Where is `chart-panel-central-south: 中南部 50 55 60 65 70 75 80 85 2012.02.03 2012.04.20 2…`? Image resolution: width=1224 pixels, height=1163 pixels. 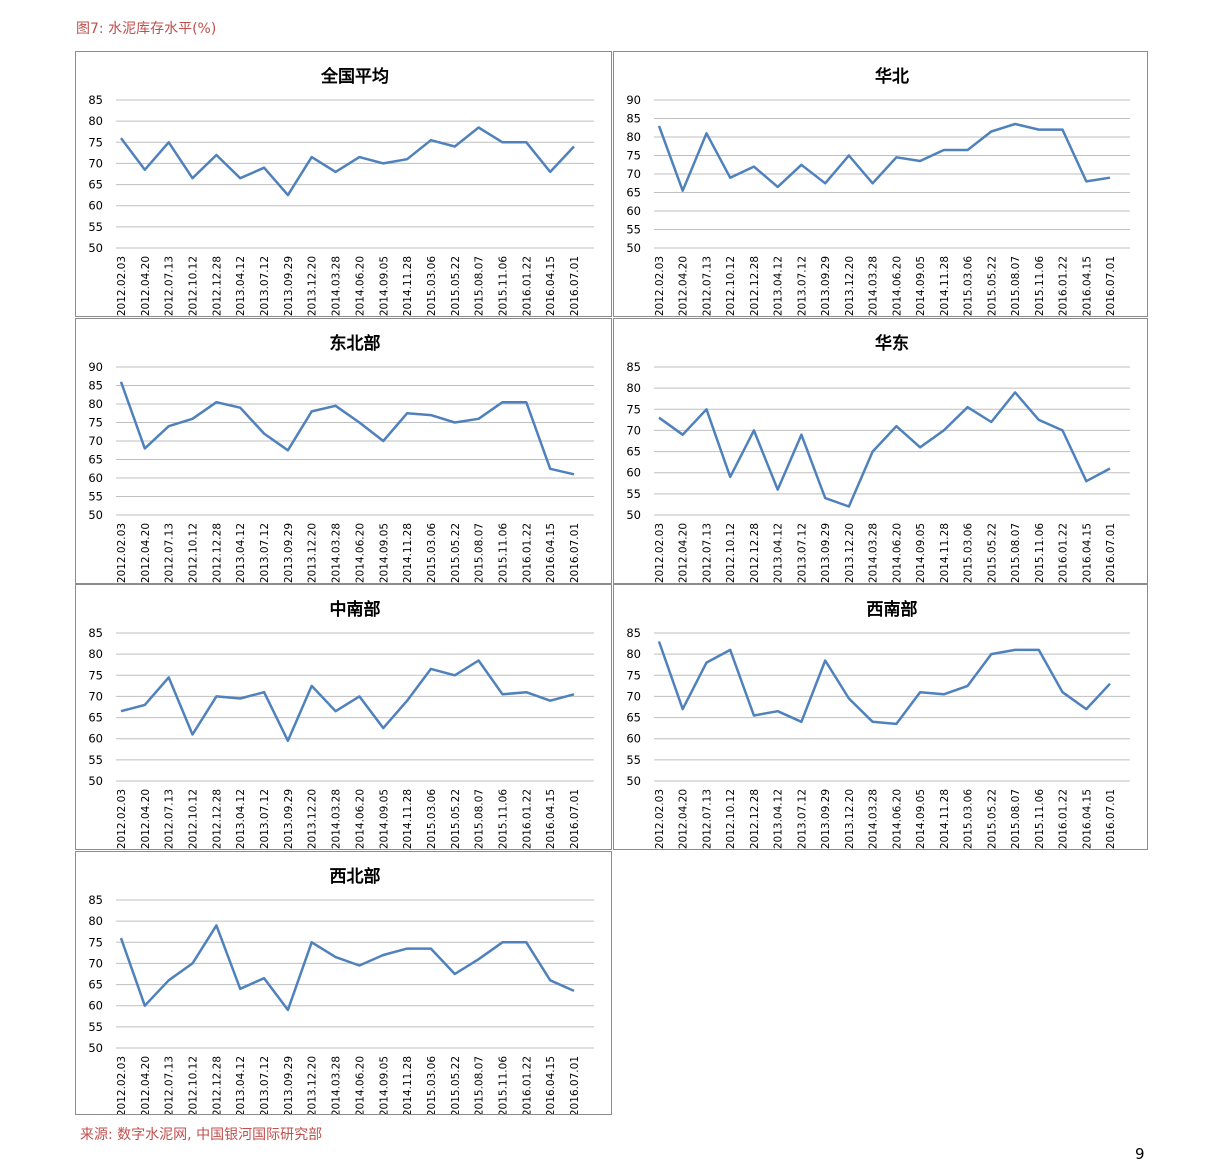
chart-panel-central-south: 中南部 50 55 60 65 70 75 80 85 2012.02.03 2012.04.20 2… is located at coordinates (343, 717).